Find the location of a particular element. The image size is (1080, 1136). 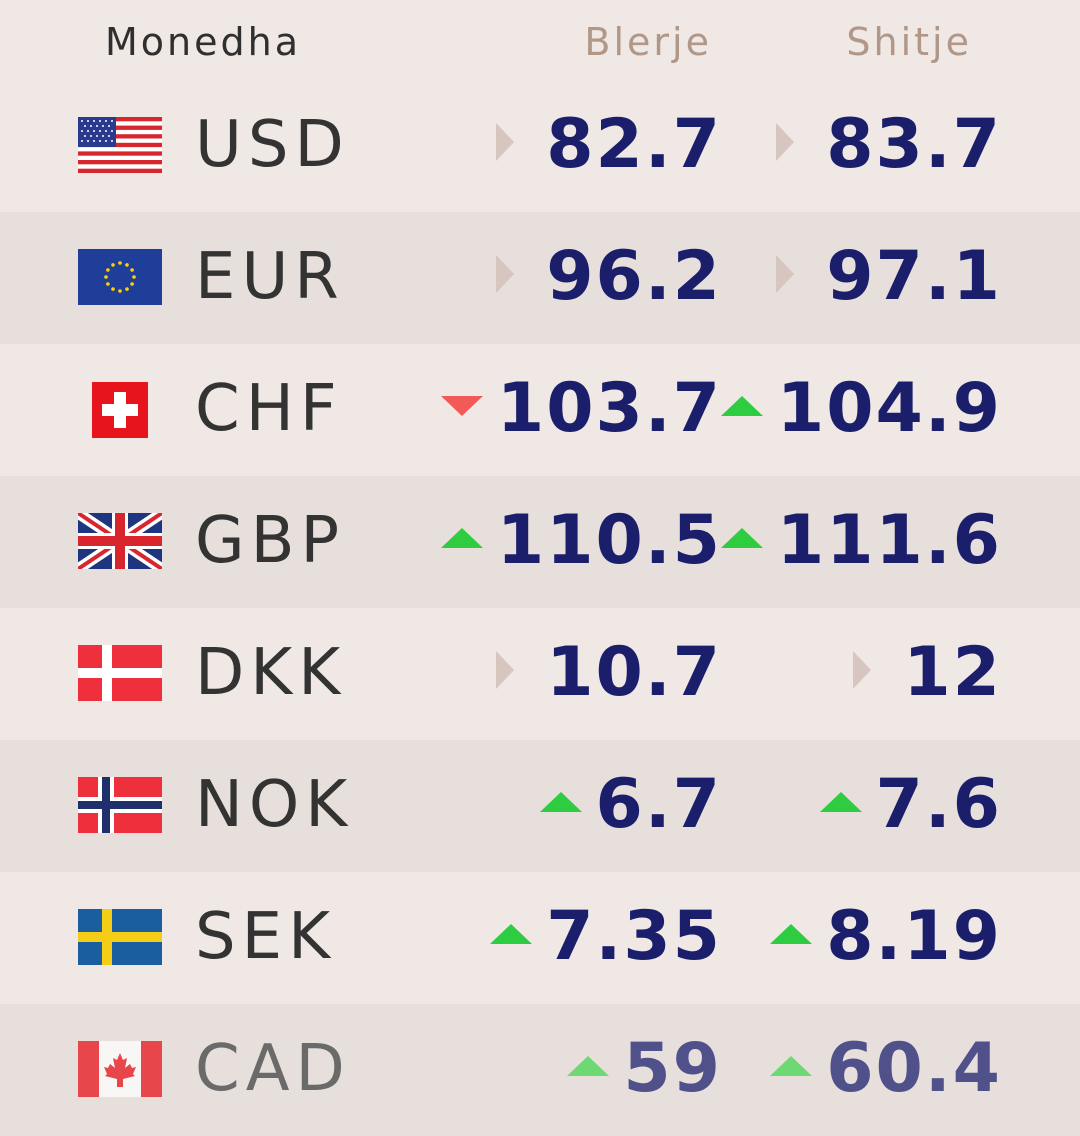

buy-rate: 7.35 is located at coordinates (606, 937).